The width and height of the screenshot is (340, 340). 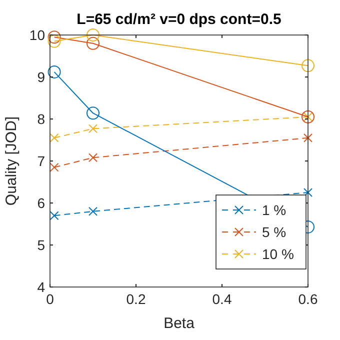 I want to click on y-tick-label: 4, so click(x=41, y=286).